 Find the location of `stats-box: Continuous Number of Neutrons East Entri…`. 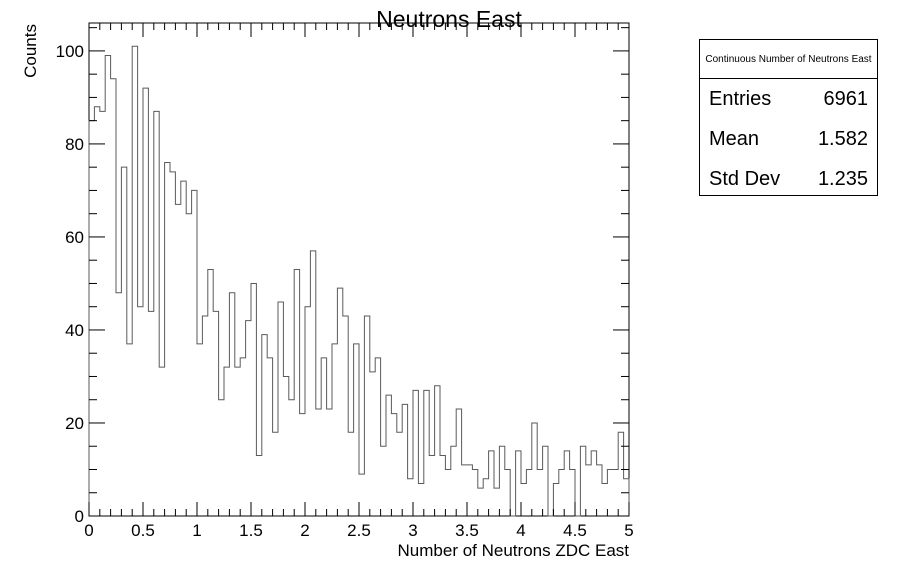

stats-box: Continuous Number of Neutrons East Entri… is located at coordinates (788, 117).